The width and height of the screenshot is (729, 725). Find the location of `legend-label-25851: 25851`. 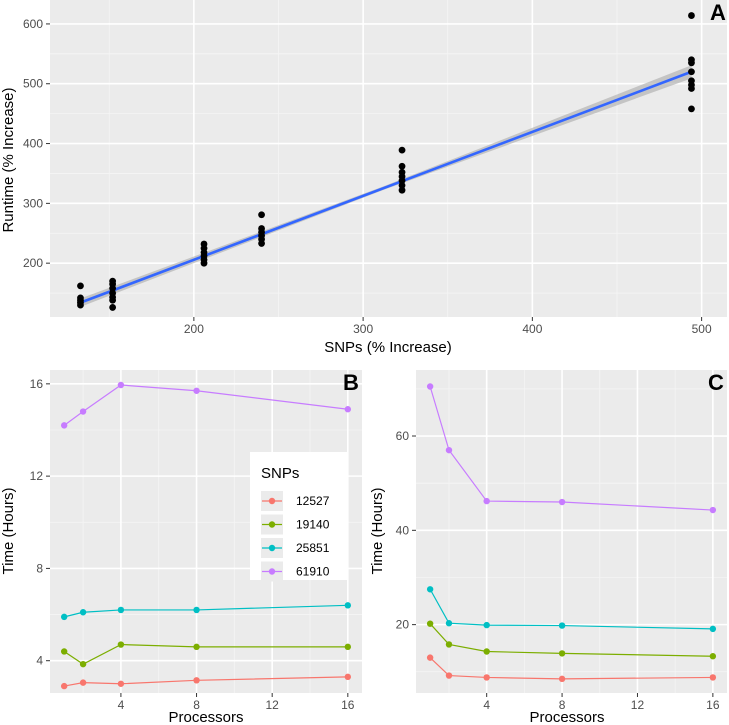

legend-label-25851: 25851 is located at coordinates (313, 548).